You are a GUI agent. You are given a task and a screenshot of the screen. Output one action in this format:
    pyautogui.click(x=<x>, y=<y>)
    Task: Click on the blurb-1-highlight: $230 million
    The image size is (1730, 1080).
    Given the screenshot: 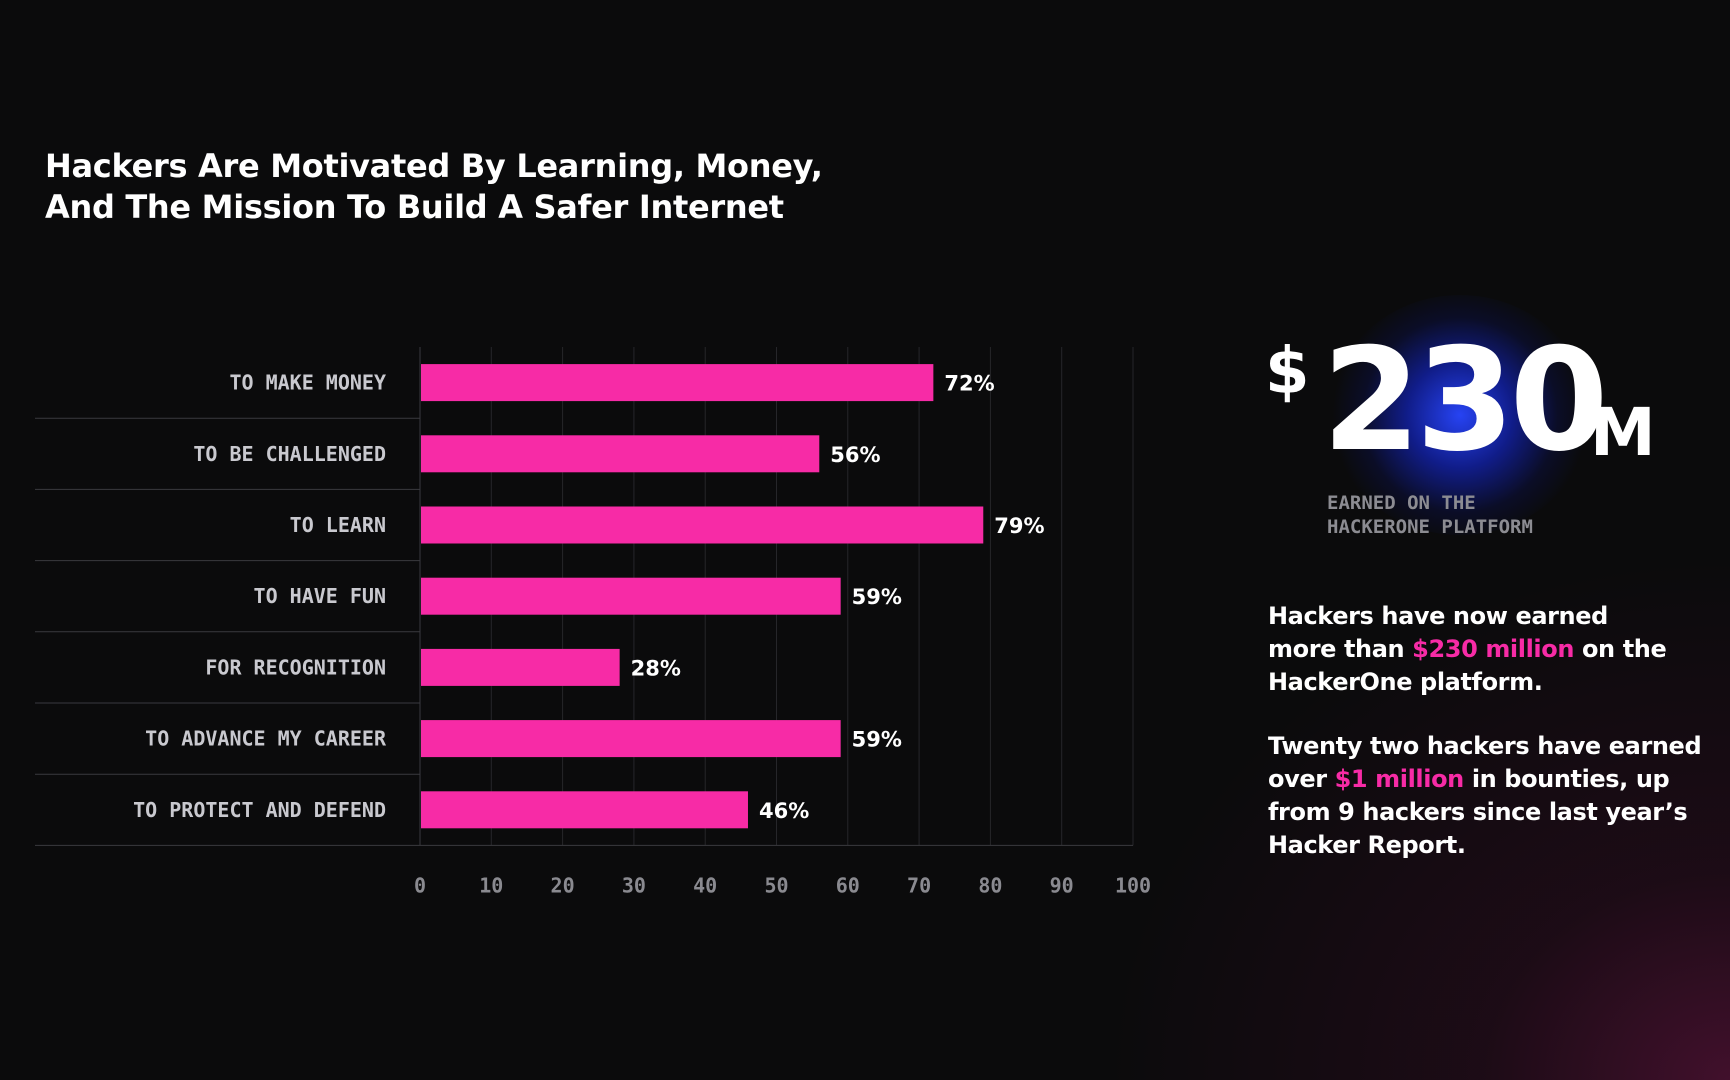 What is the action you would take?
    pyautogui.click(x=1493, y=649)
    